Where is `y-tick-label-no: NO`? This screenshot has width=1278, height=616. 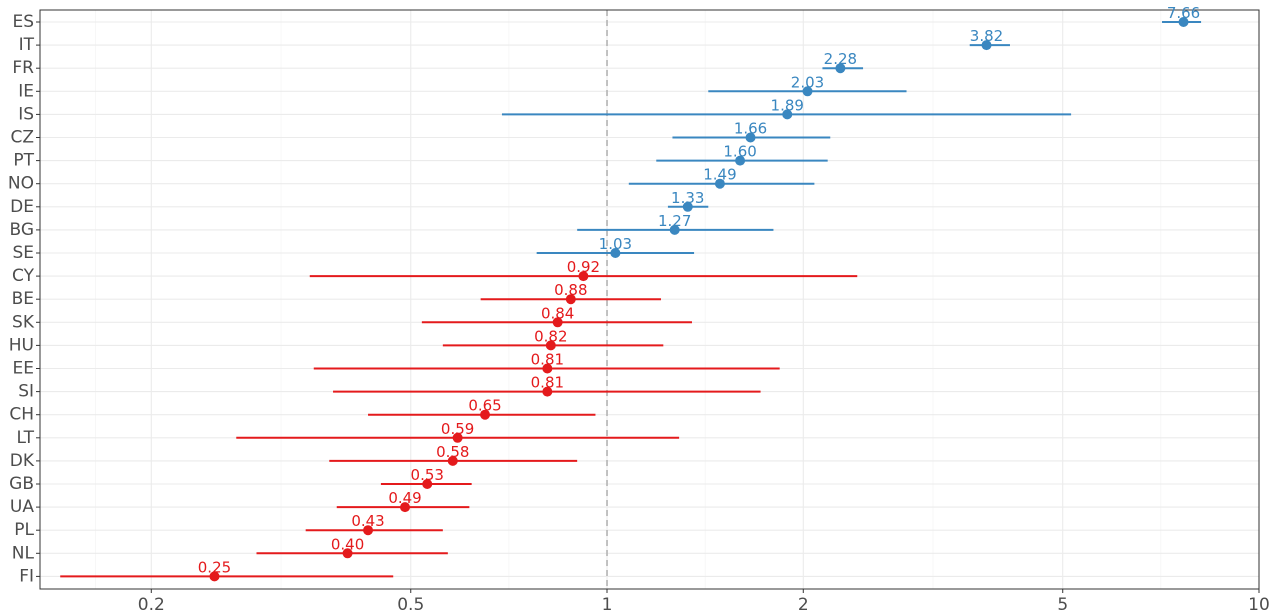
y-tick-label-no: NO is located at coordinates (21, 184).